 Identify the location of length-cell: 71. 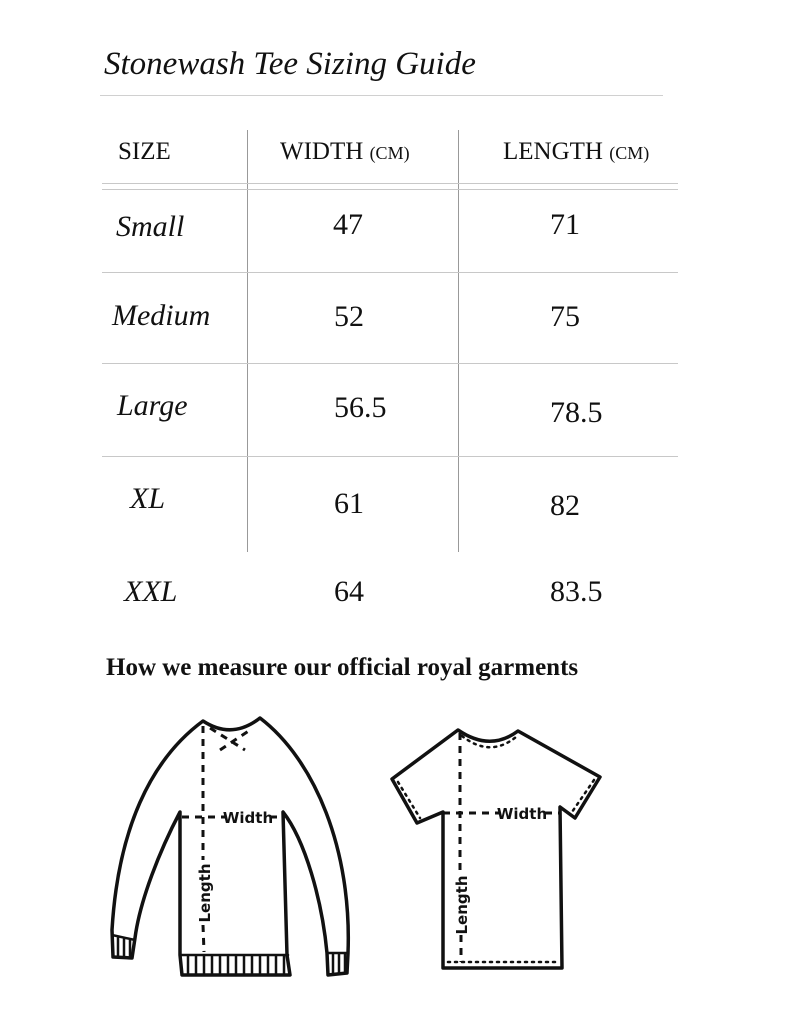
(565, 224).